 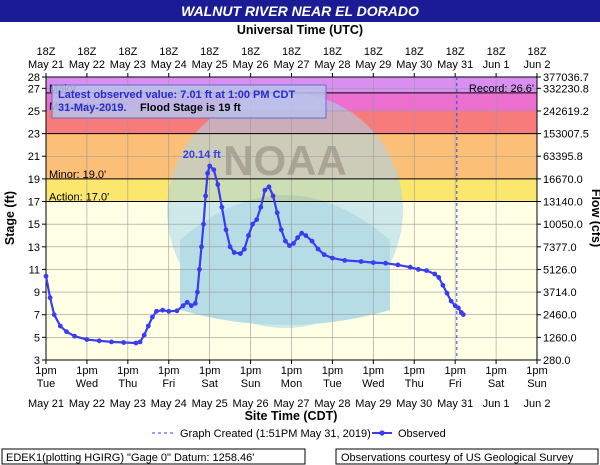 I want to click on top-tick-time-5: 18Z, so click(x=250, y=52).